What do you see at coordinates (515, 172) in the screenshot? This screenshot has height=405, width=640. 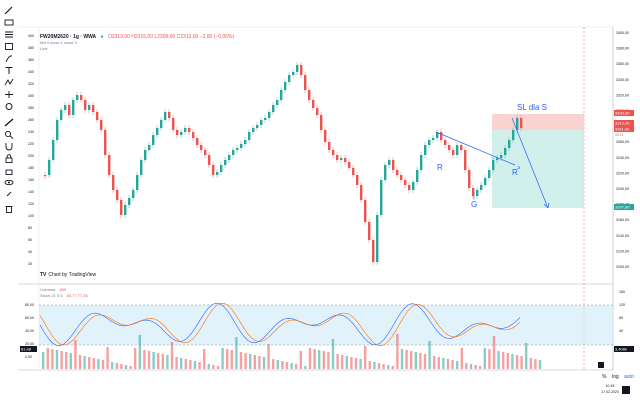 I see `r-annotation-right: R` at bounding box center [515, 172].